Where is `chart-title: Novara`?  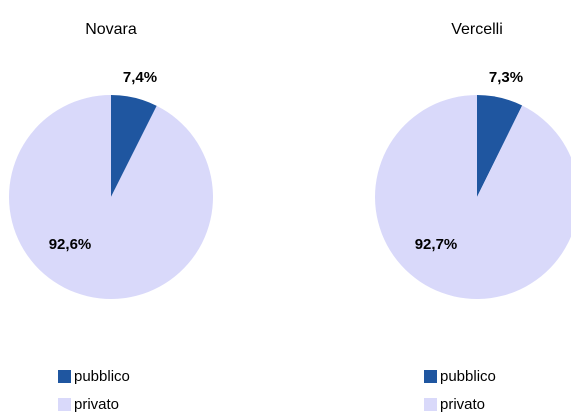
chart-title: Novara is located at coordinates (111, 29).